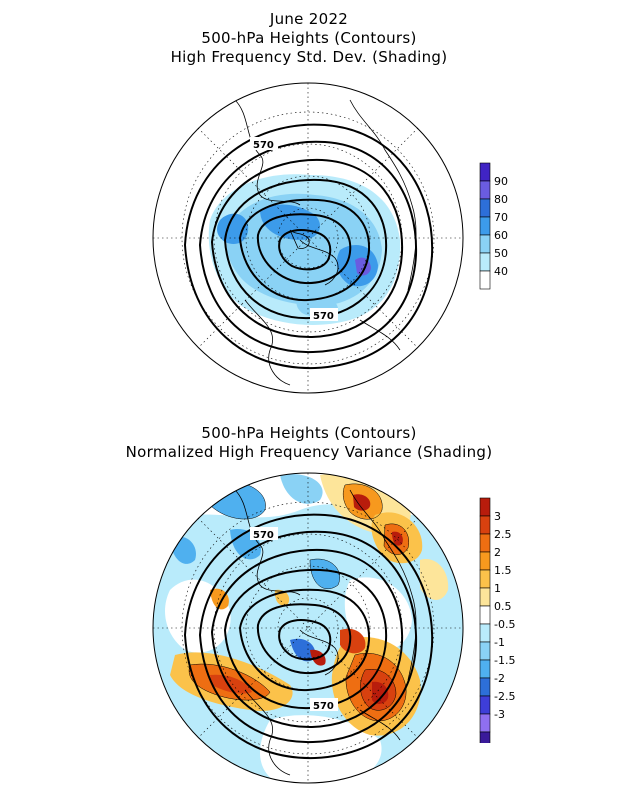 Image resolution: width=618 pixels, height=800 pixels. I want to click on top-colorbar-swatches, so click(485, 226).